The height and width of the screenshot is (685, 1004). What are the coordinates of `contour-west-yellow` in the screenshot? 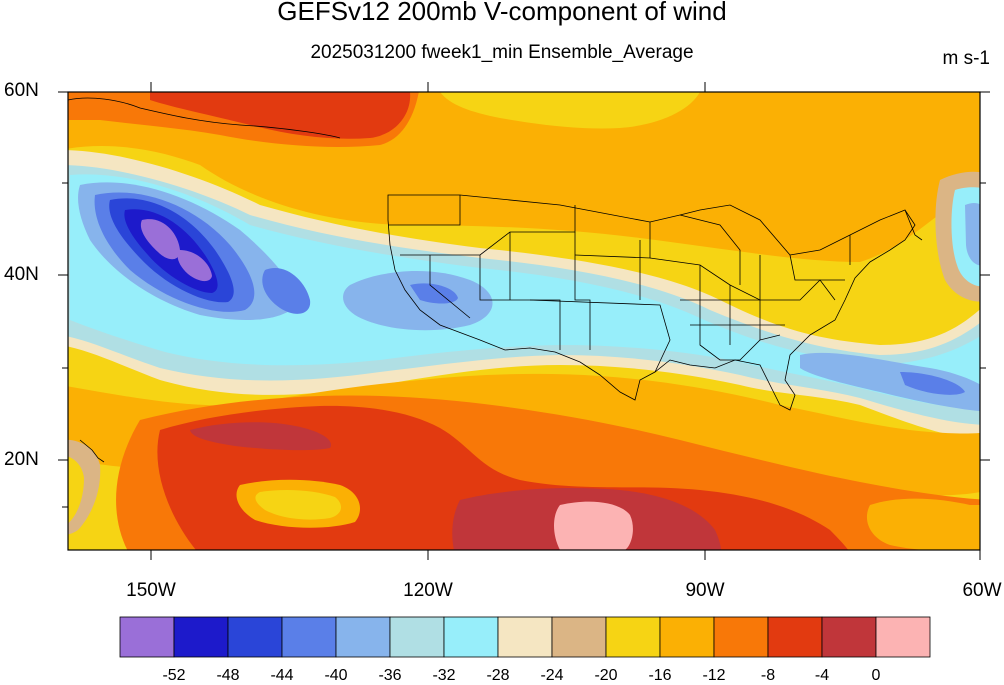 It's located at (76, 490).